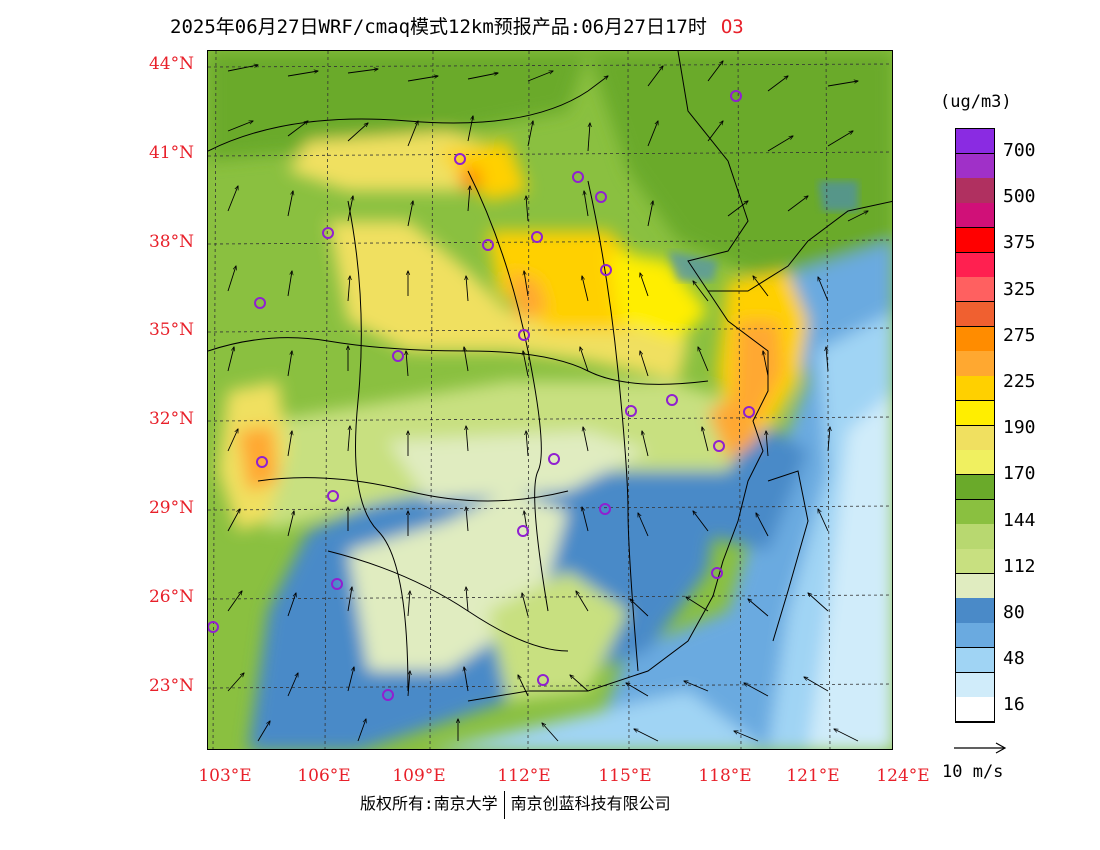 The height and width of the screenshot is (850, 1100). Describe the element at coordinates (1014, 705) in the screenshot. I see `colorbar-label: 16` at that location.